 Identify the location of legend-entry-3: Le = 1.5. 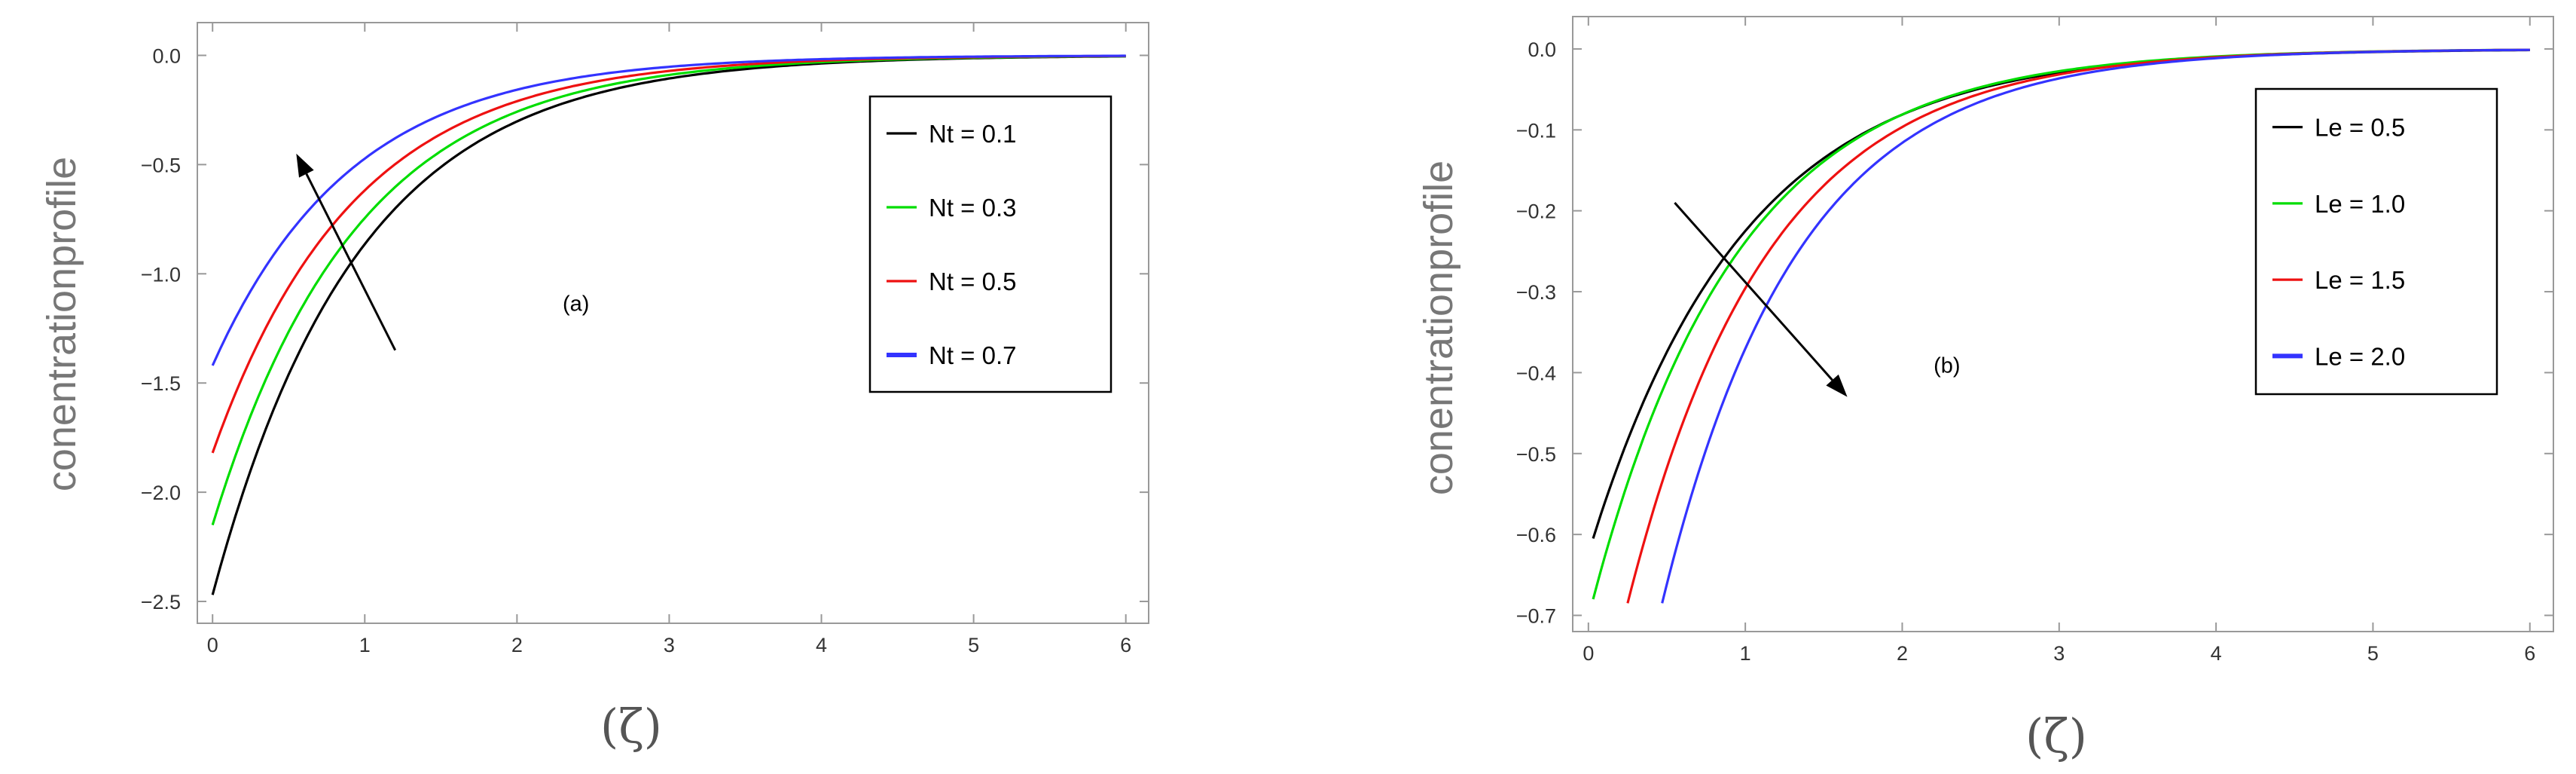
(2360, 280).